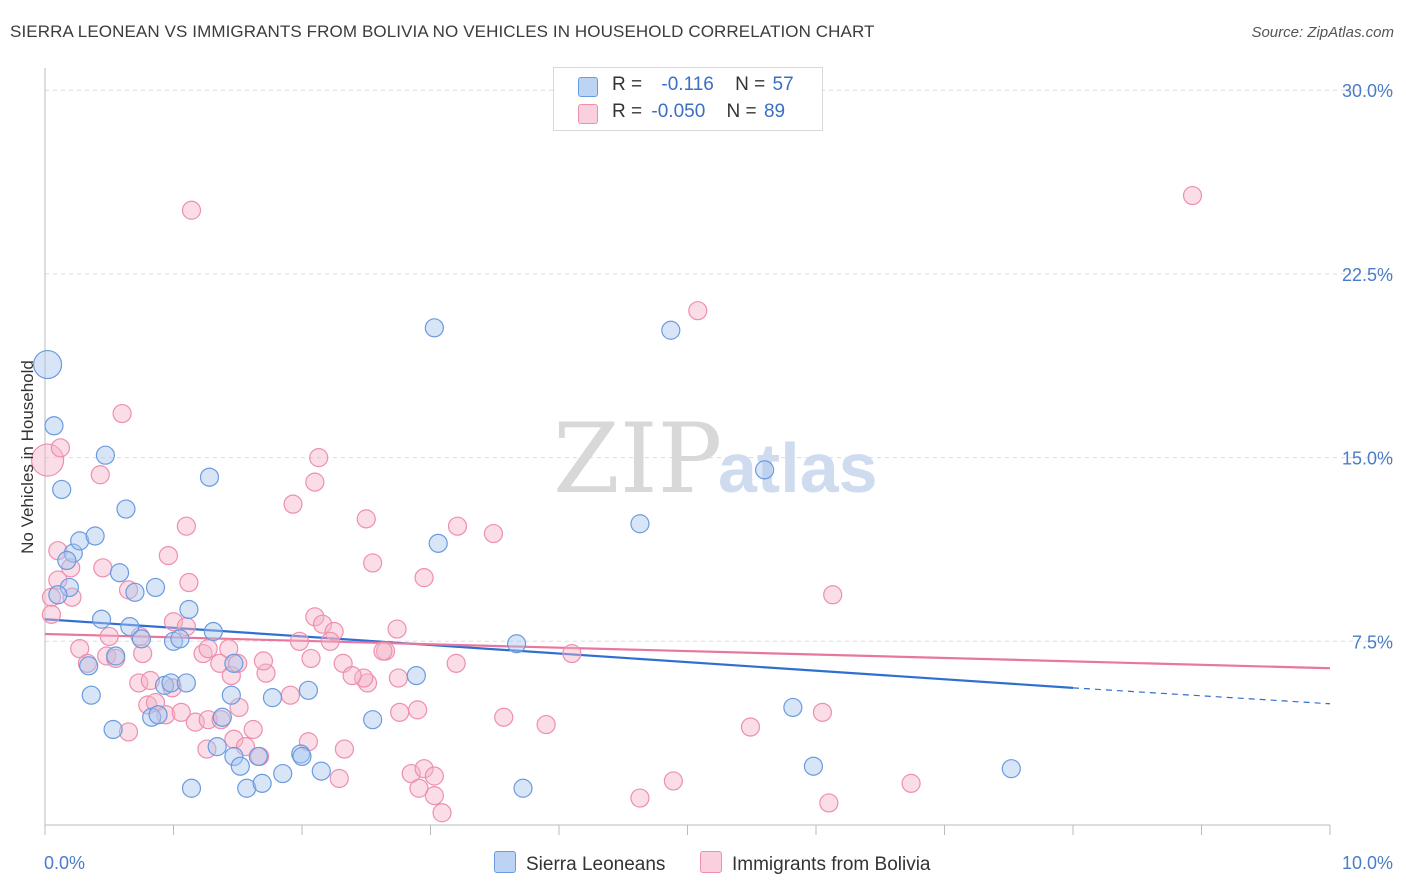  What do you see at coordinates (505, 862) in the screenshot?
I see `bottom-legend-swatch-blue` at bounding box center [505, 862].